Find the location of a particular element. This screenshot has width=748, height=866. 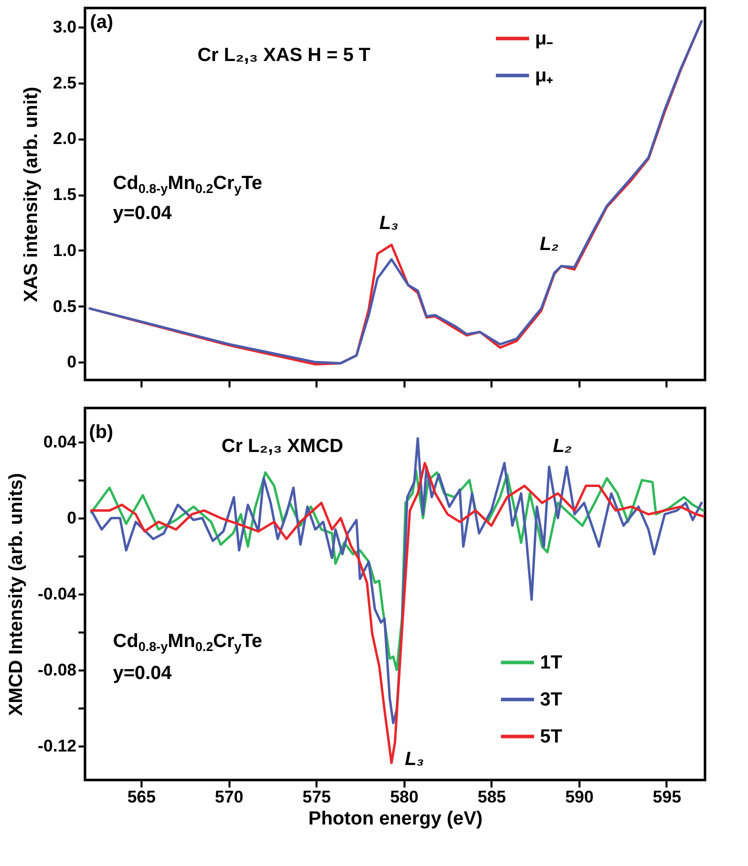

x-tick-label: 565 is located at coordinates (141, 797).